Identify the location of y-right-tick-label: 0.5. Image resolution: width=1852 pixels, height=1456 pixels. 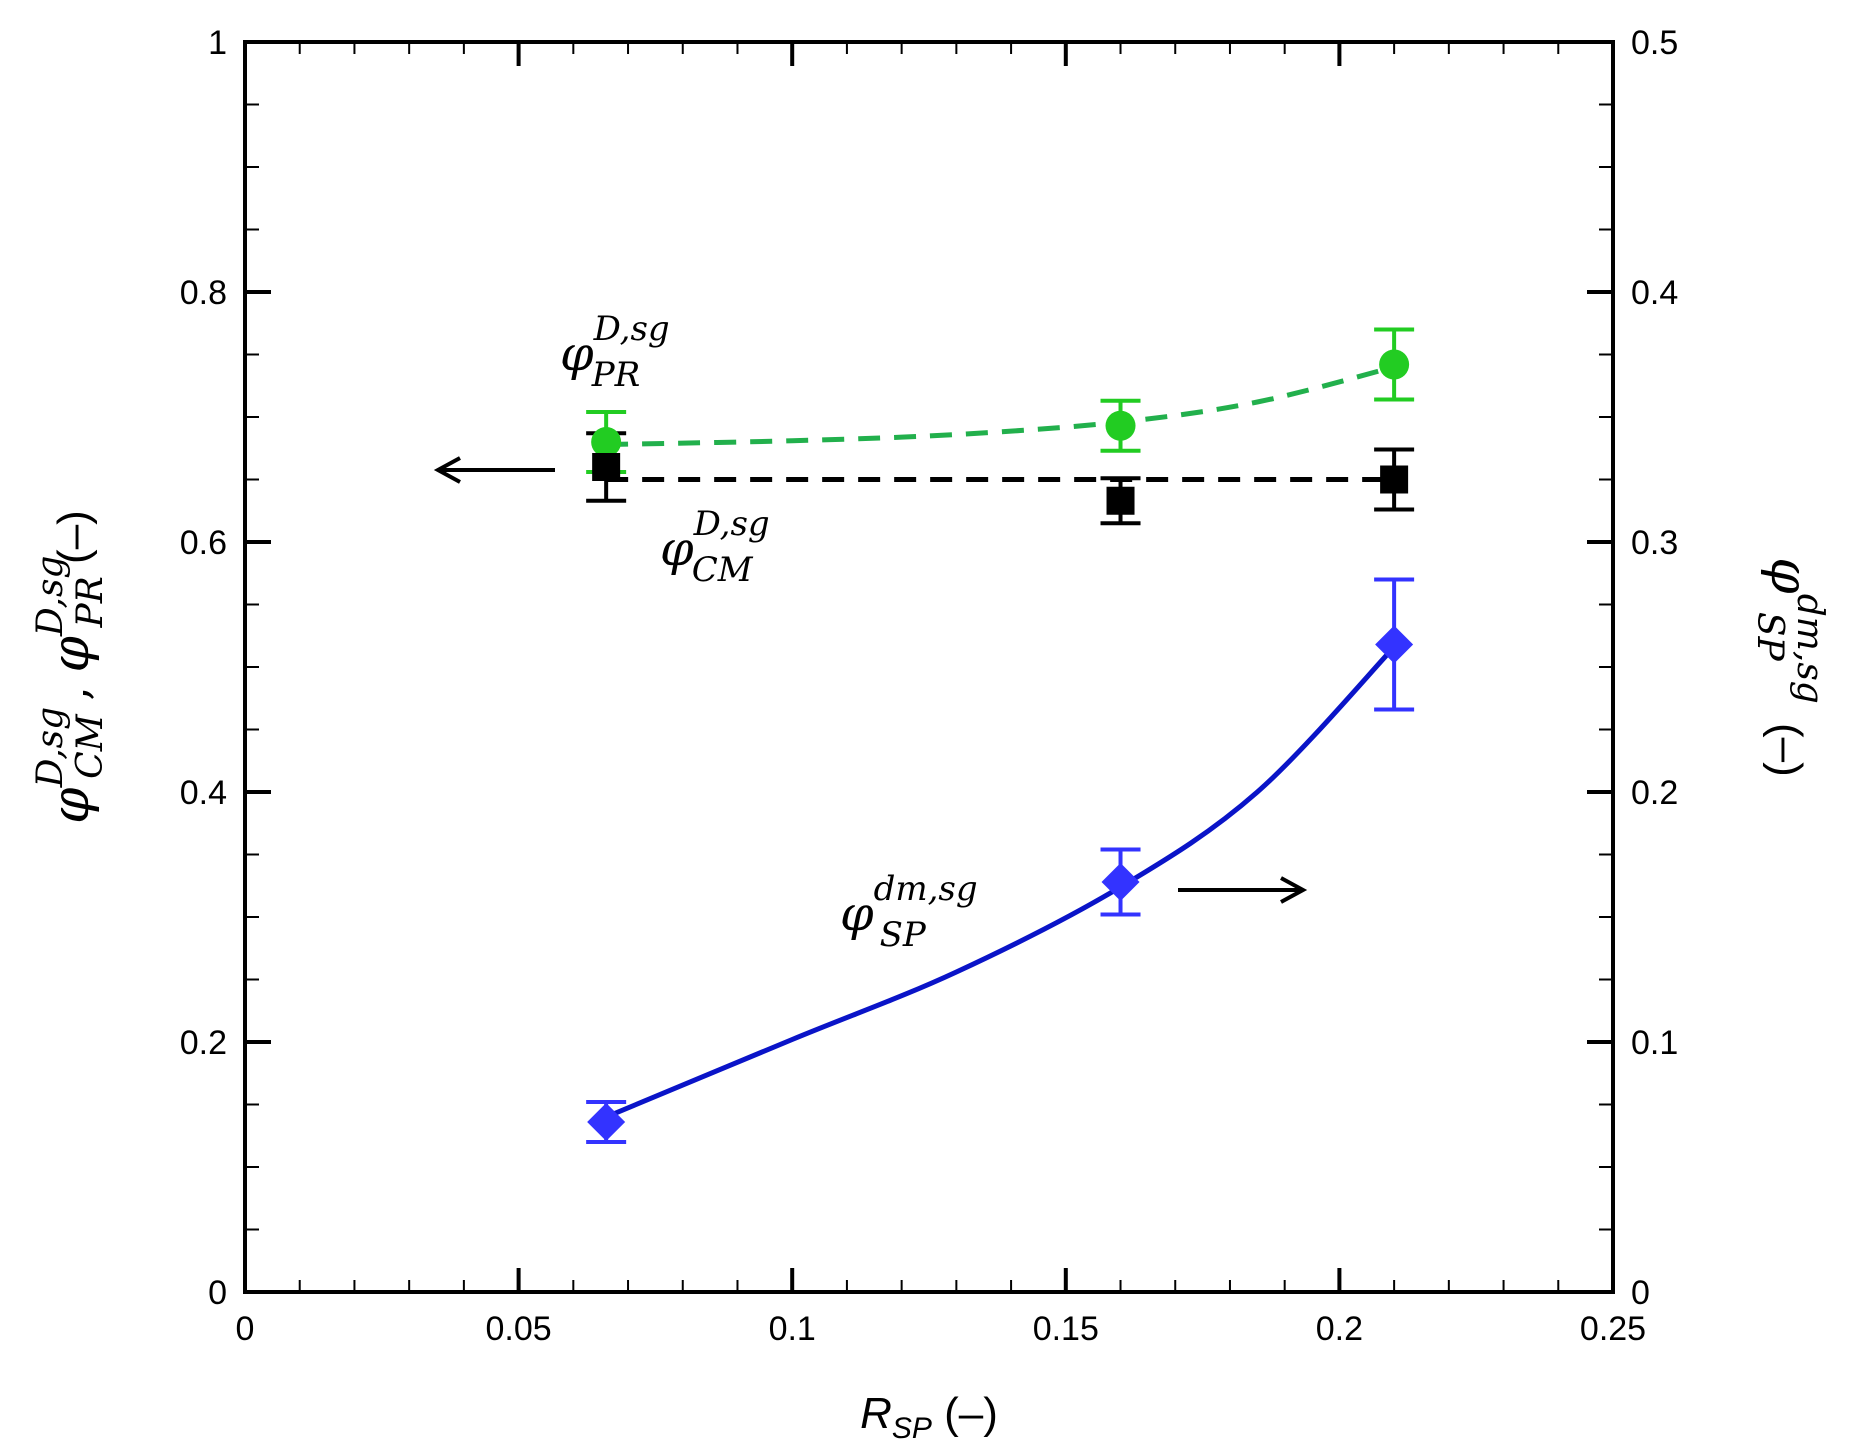
(1654, 43).